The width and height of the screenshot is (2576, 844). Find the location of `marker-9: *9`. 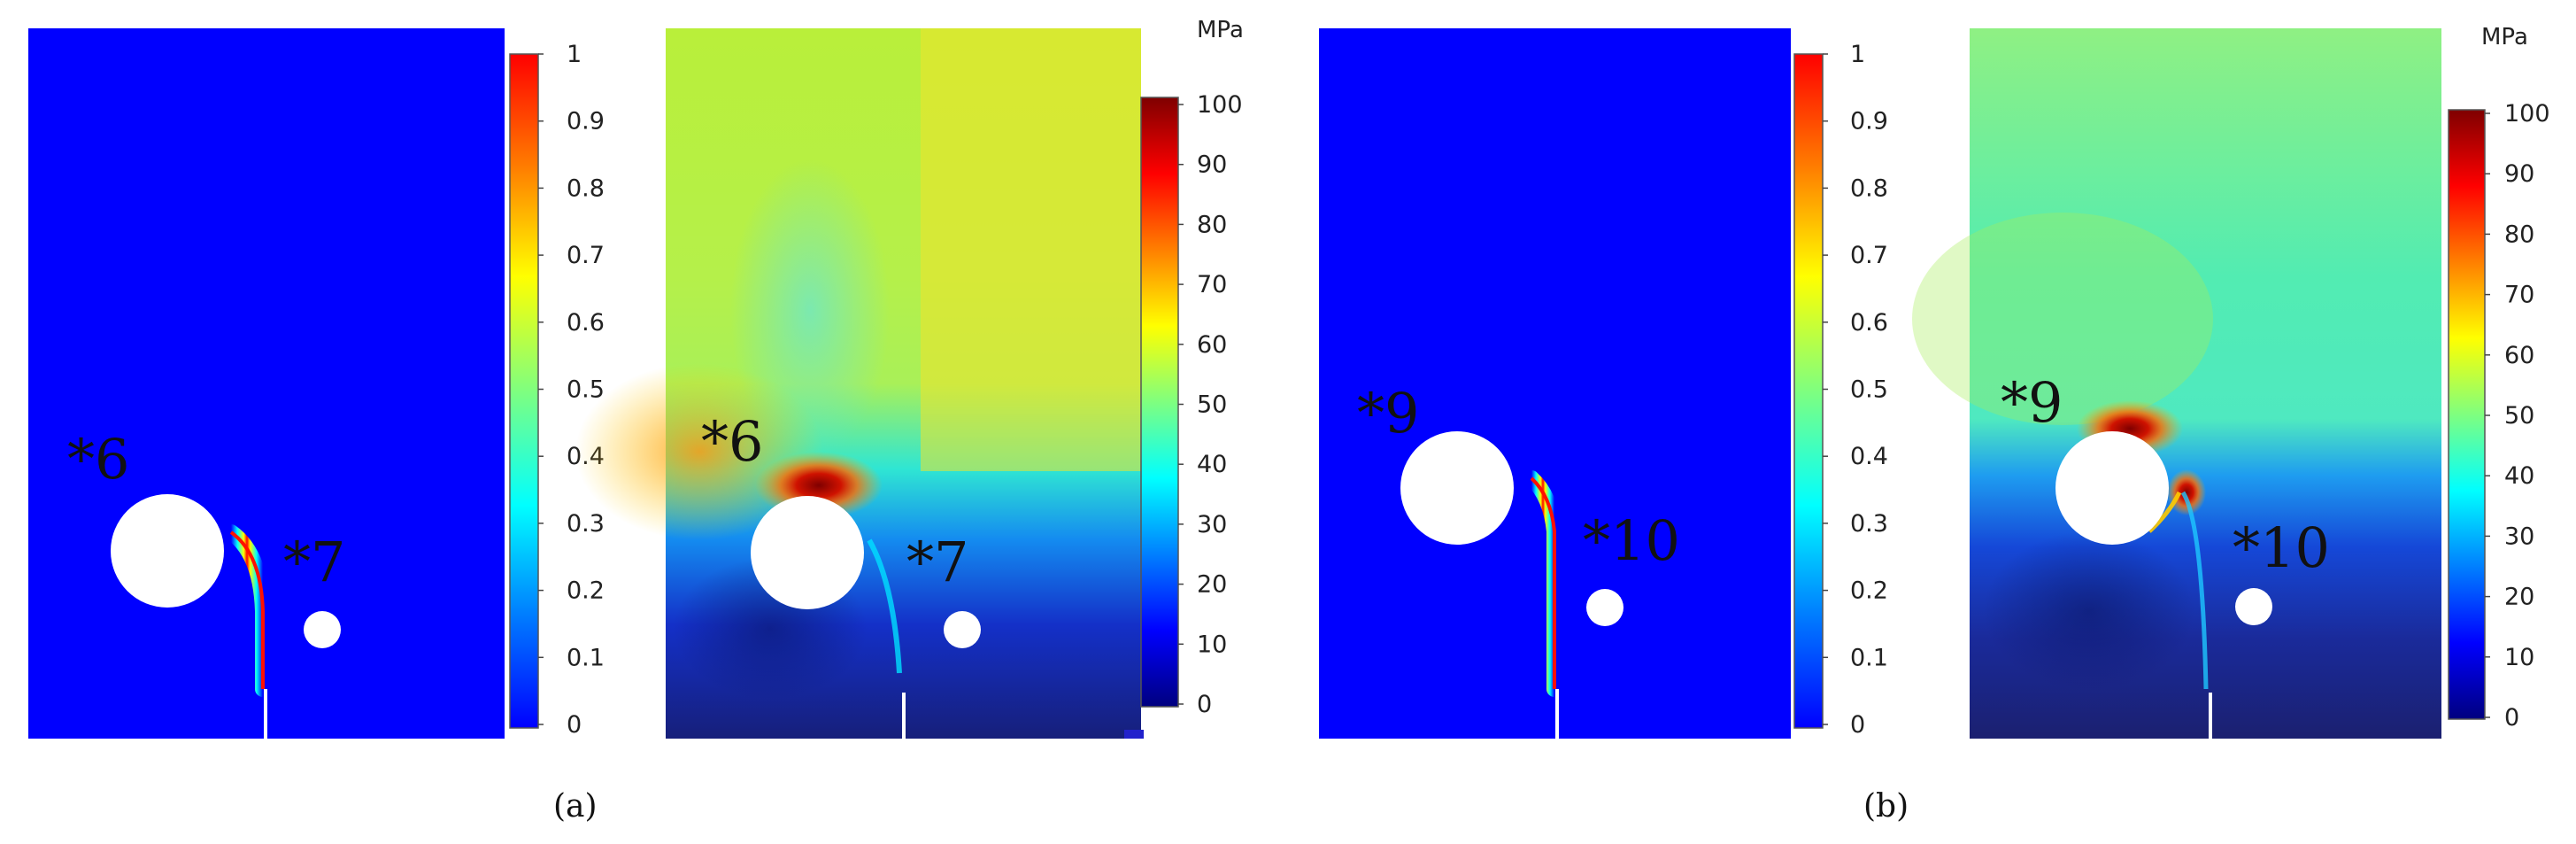

marker-9: *9 is located at coordinates (1388, 413).